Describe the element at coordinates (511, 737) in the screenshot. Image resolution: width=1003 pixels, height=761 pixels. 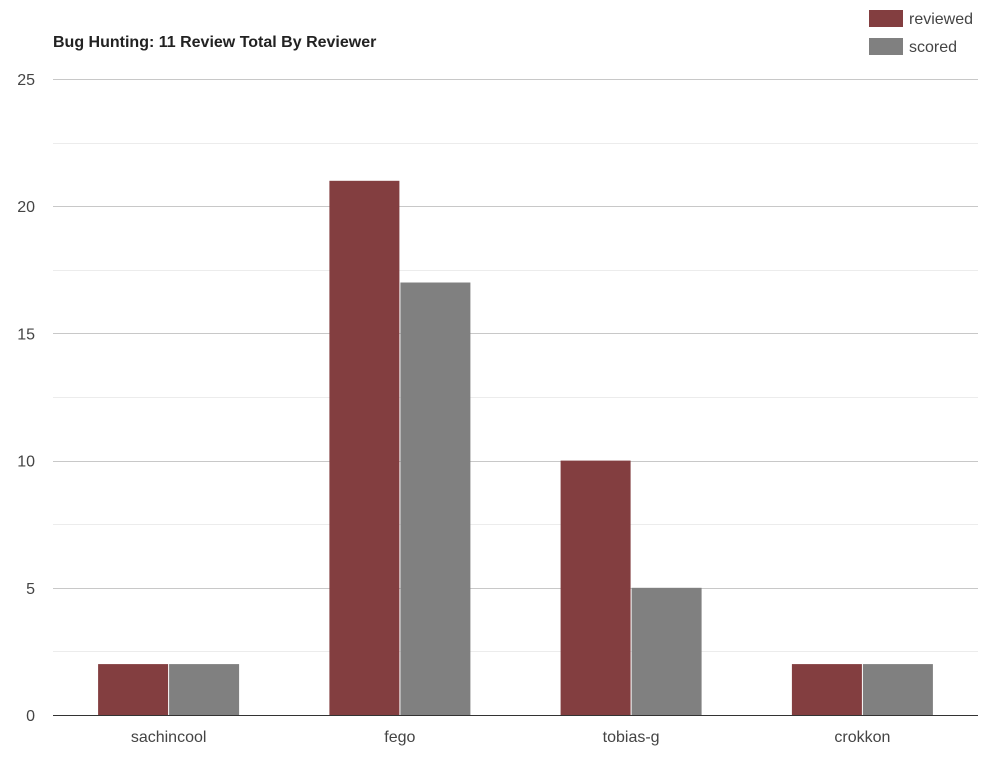
I see `x-axis-labels: sachincool fego tobias-g crokkon` at that location.